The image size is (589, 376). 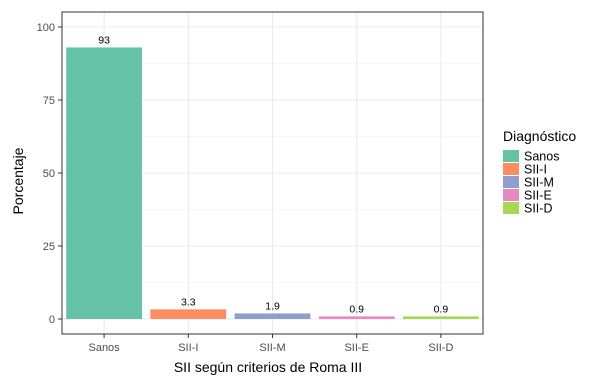 What do you see at coordinates (46, 28) in the screenshot?
I see `y-tick-label: 100` at bounding box center [46, 28].